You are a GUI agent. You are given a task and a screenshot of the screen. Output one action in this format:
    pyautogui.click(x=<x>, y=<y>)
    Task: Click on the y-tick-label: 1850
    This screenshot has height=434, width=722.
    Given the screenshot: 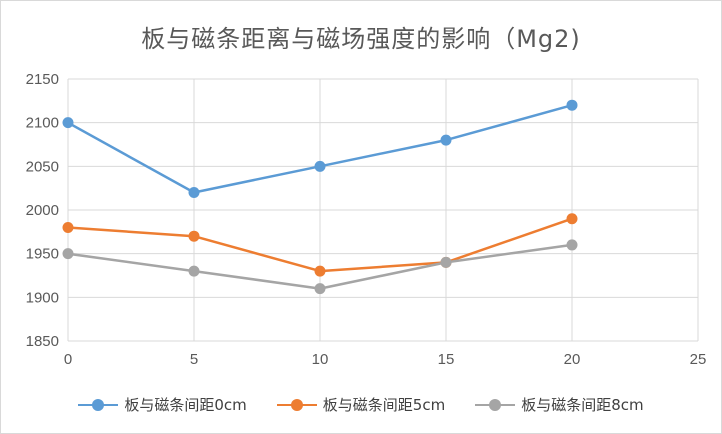 What is the action you would take?
    pyautogui.click(x=42, y=341)
    